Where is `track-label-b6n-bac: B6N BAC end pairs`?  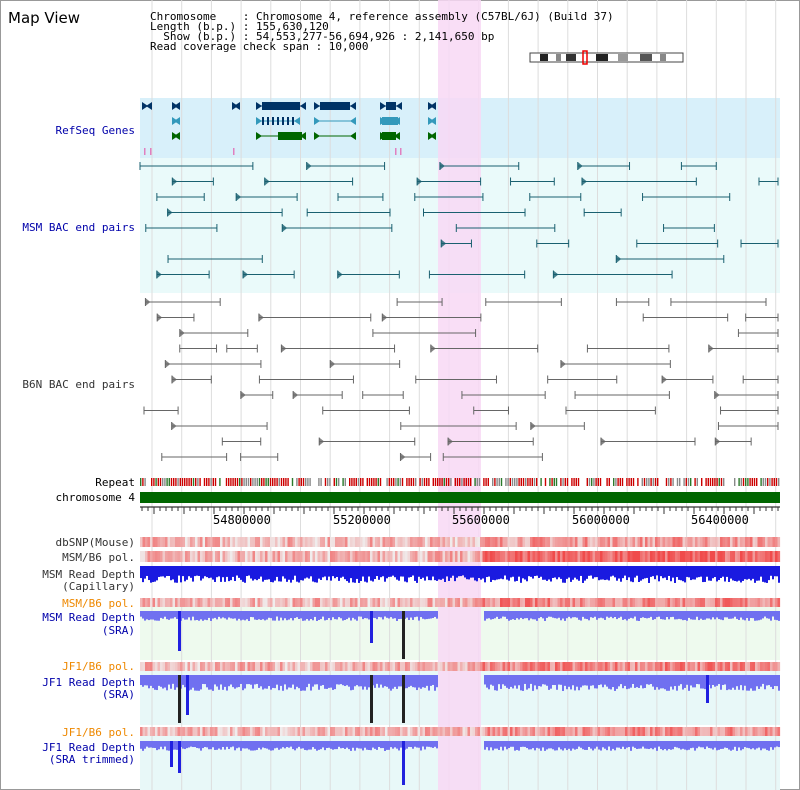
track-label-b6n-bac: B6N BAC end pairs is located at coordinates (78, 384).